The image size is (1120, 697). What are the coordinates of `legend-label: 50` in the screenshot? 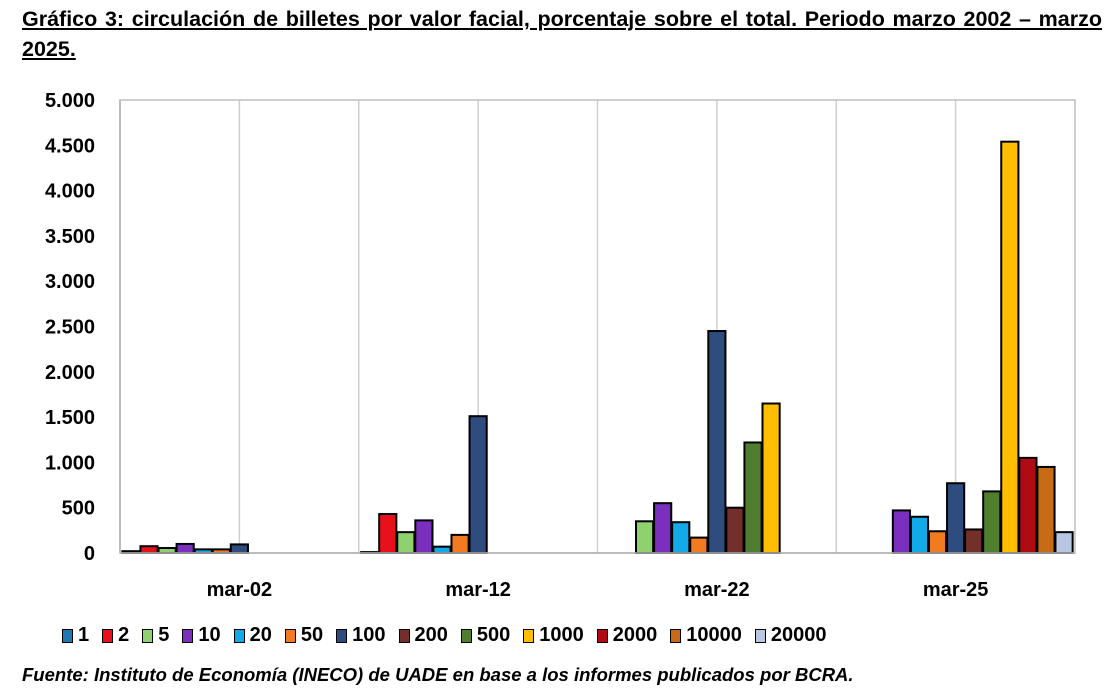 It's located at (312, 635).